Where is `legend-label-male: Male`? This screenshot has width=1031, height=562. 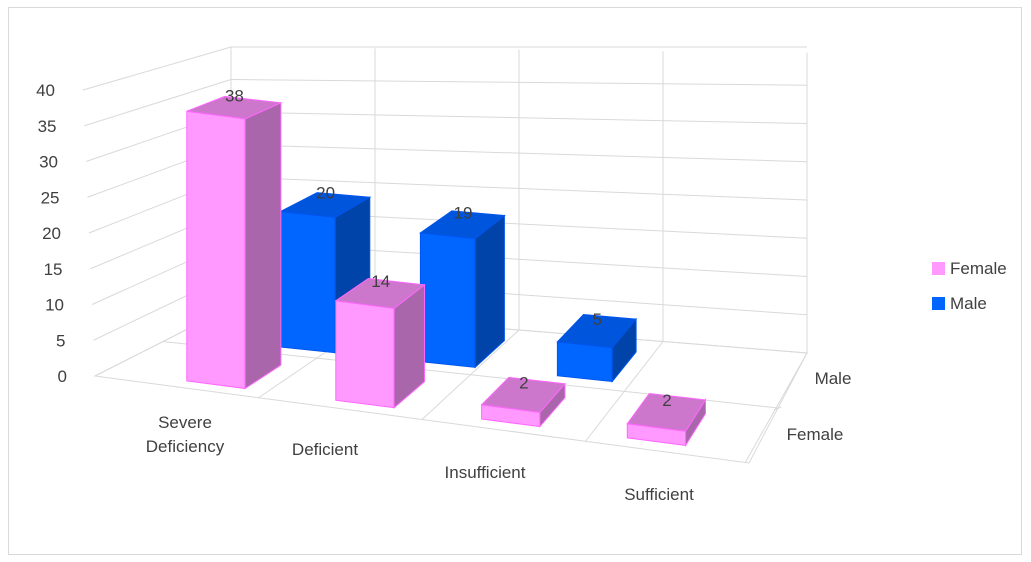 legend-label-male: Male is located at coordinates (968, 303).